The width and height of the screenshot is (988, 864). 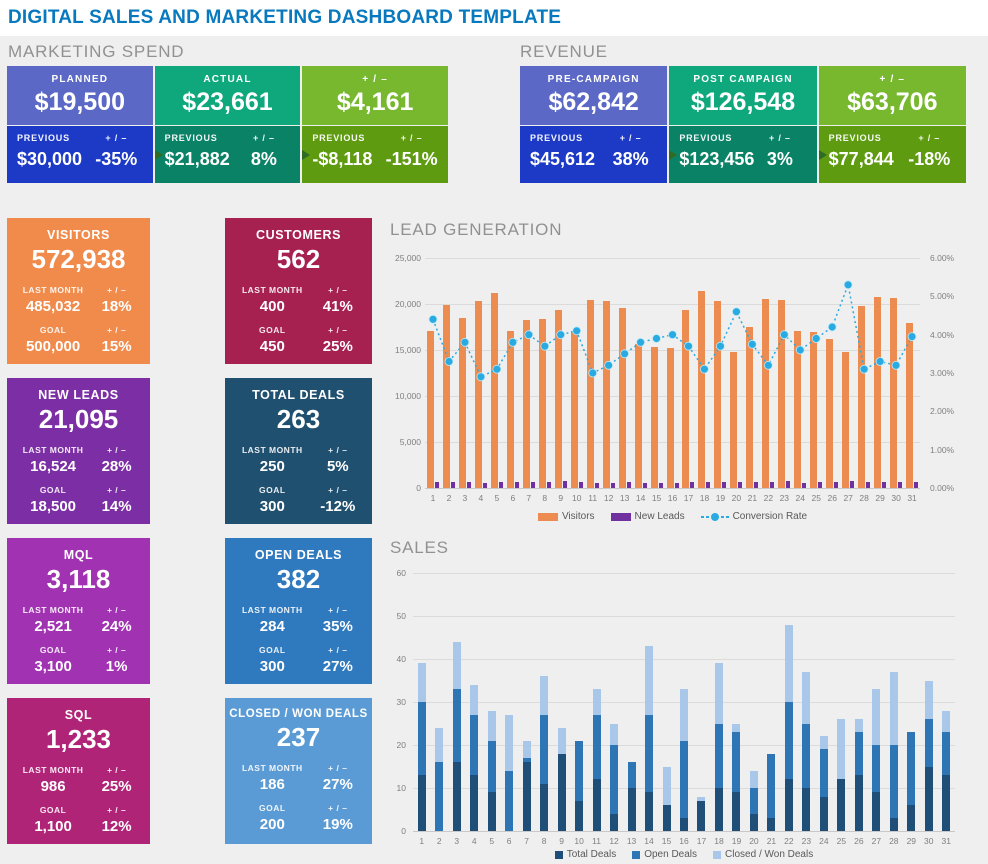 I want to click on day-29-bars, so click(x=880, y=373).